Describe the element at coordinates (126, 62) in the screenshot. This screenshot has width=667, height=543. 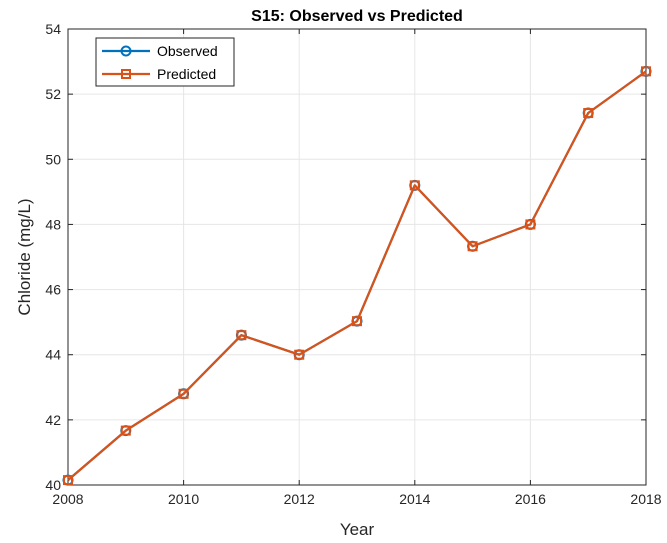
I see `legend-items` at that location.